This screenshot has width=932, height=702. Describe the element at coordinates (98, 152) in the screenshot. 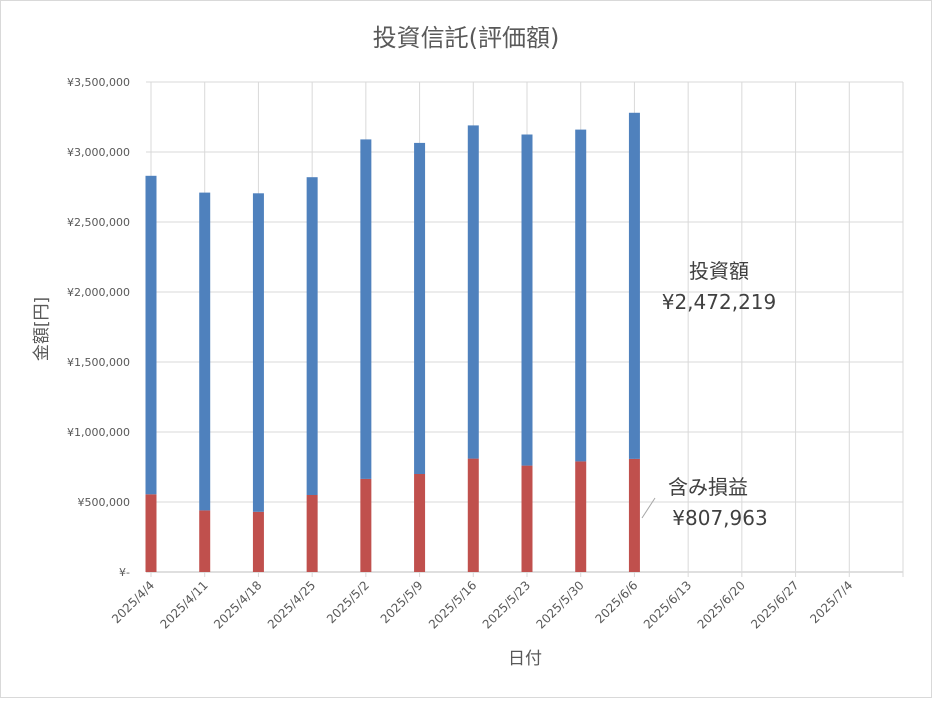

I see `y-tick-label: ¥3,000,000` at that location.